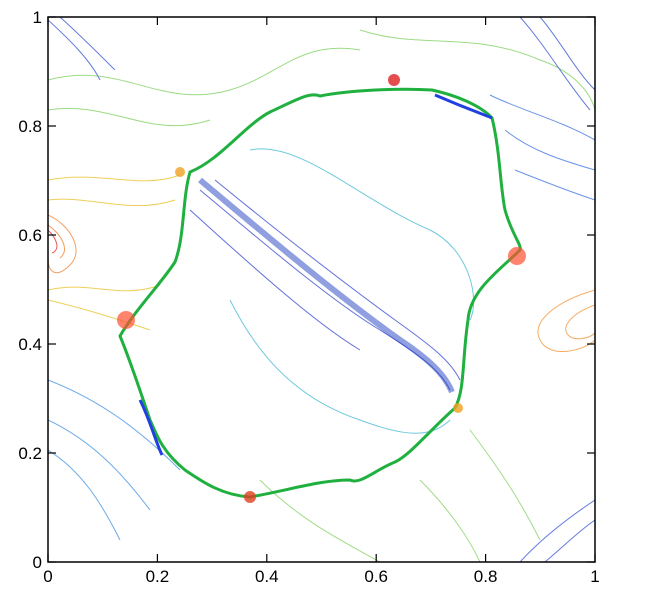 The image size is (648, 591). What do you see at coordinates (37, 562) in the screenshot?
I see `y-tick-label: 0` at bounding box center [37, 562].